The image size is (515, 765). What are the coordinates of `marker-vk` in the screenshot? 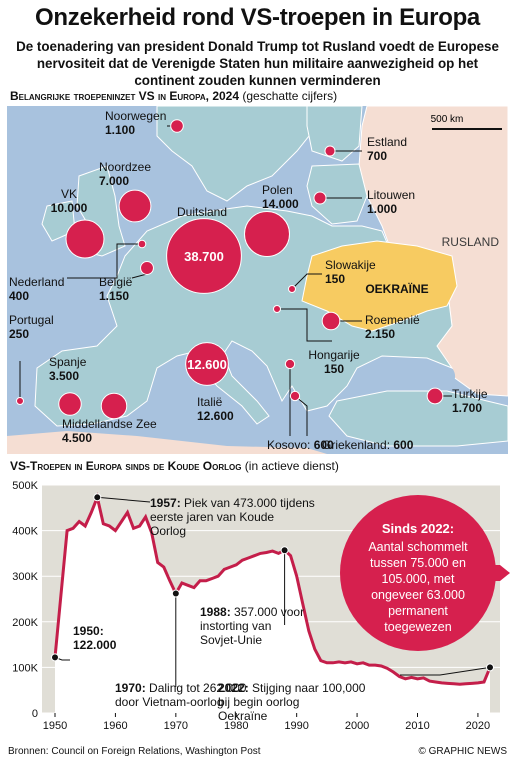 It's located at (85, 239).